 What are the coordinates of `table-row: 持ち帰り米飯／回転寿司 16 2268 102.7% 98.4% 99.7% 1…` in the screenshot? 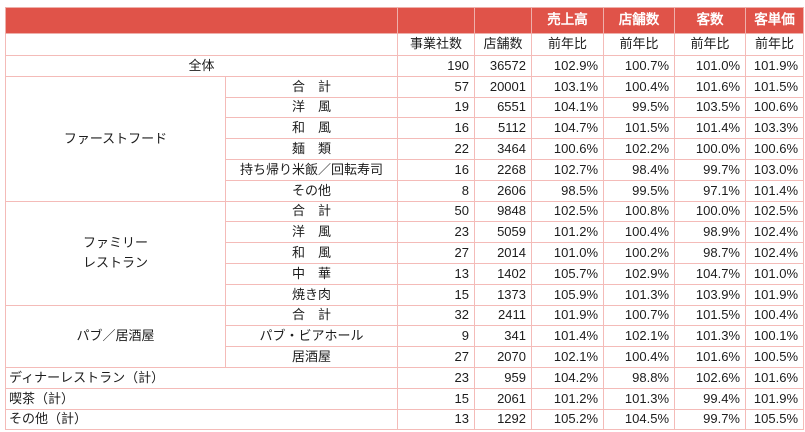 It's located at (405, 169).